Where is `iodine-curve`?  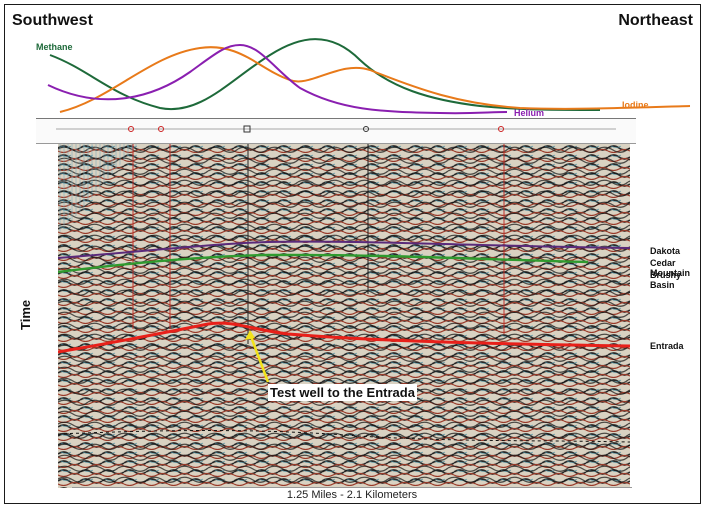
iodine-curve is located at coordinates (375, 79).